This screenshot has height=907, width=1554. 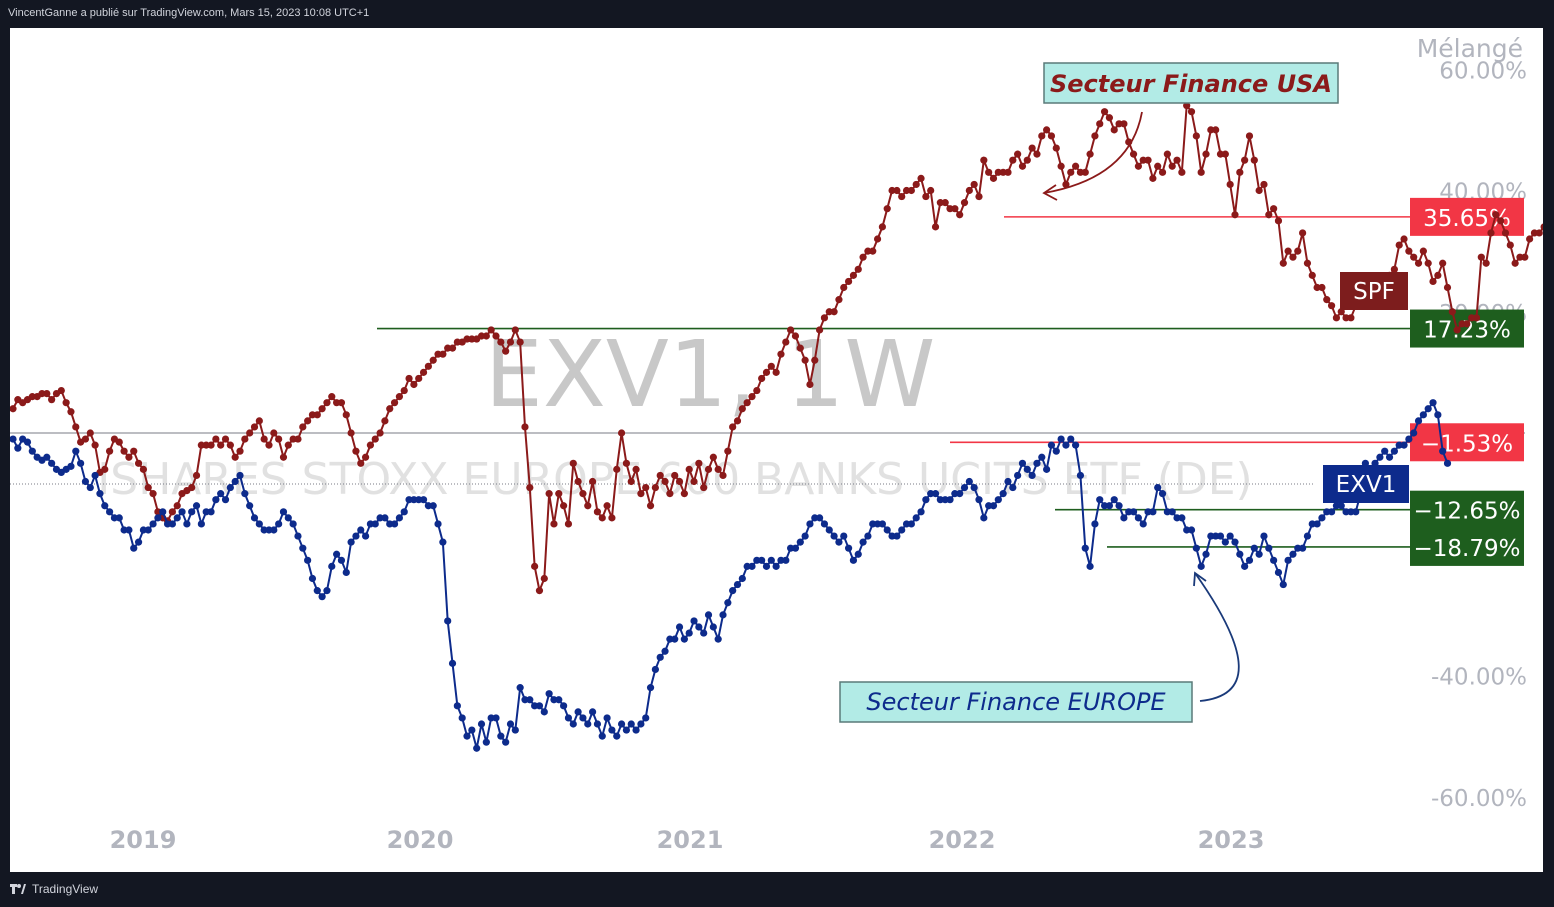 I want to click on tradingview-brand-text: TradingView, so click(x=65, y=889).